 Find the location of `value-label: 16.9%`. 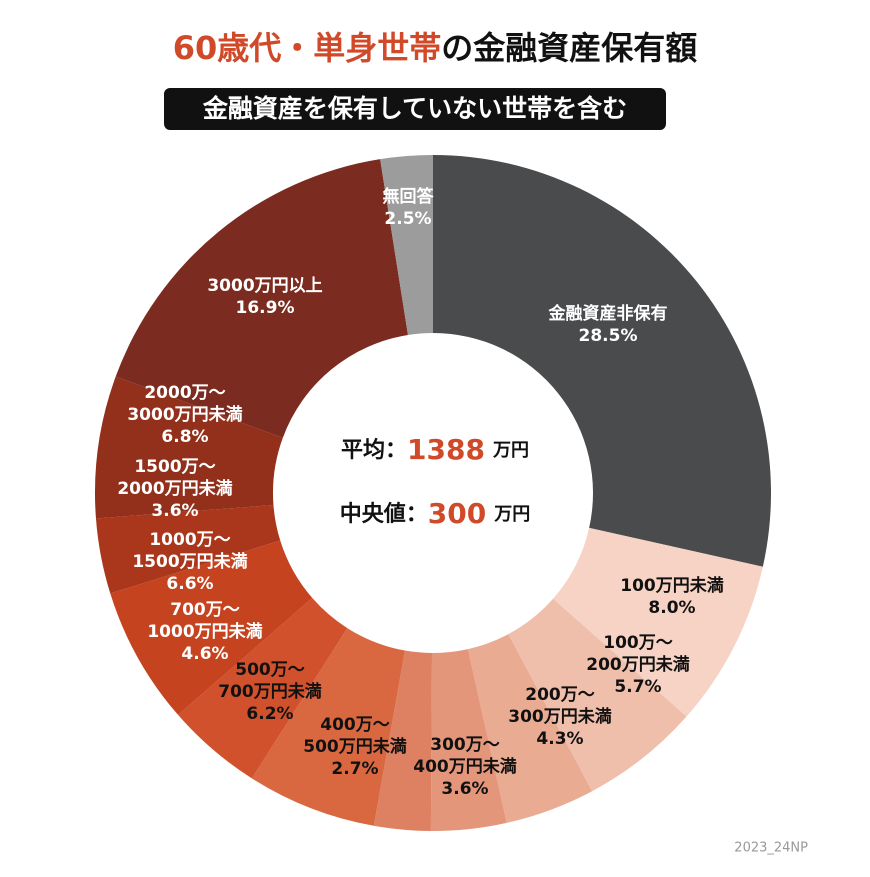

value-label: 16.9% is located at coordinates (265, 308).